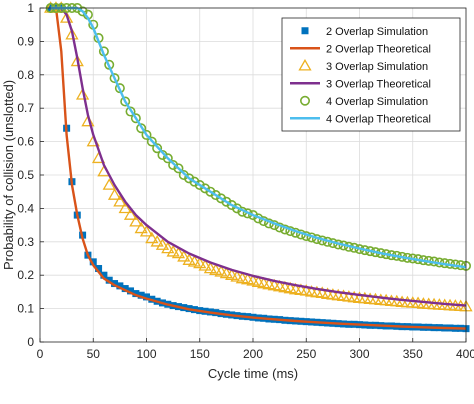 This screenshot has height=404, width=474. I want to click on y-tick-label: 0, so click(30, 342).